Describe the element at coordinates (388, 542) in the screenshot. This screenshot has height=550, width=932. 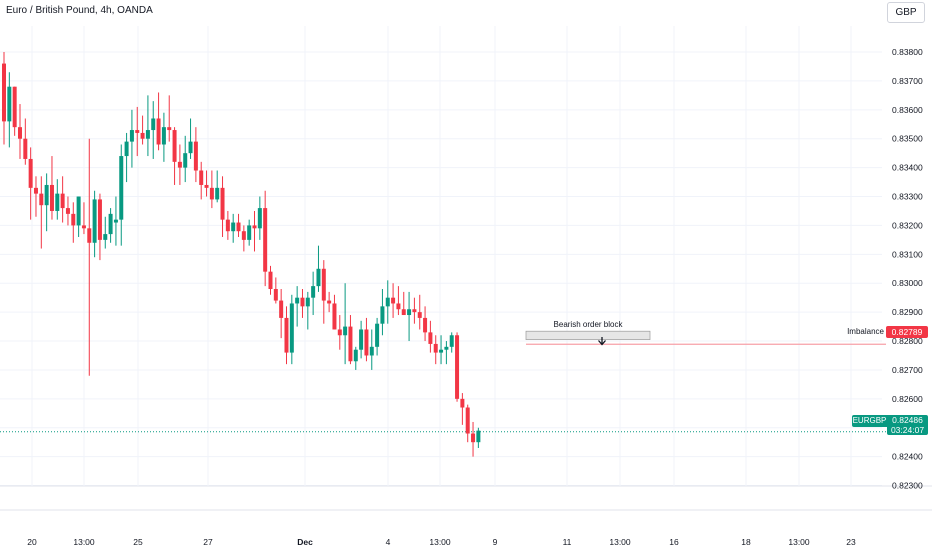
I see `time-tick-label: 4` at that location.